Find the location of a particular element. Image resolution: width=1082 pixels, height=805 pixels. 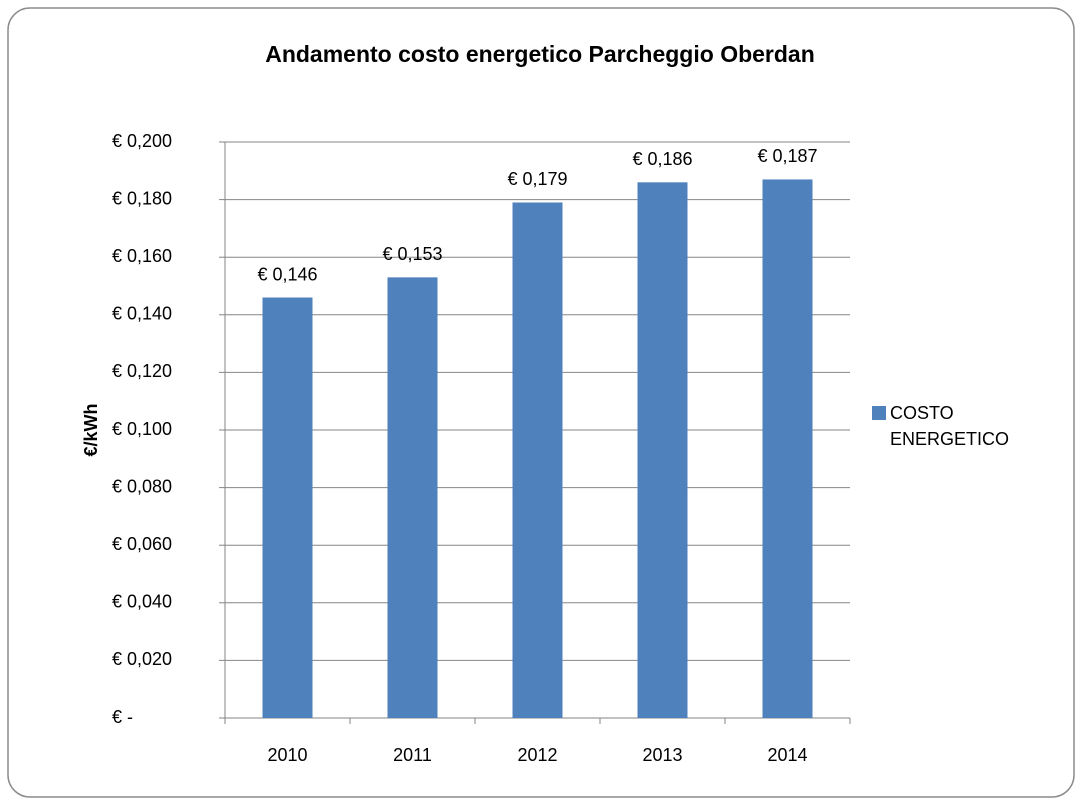

data-label: € 0,146 is located at coordinates (287, 274).